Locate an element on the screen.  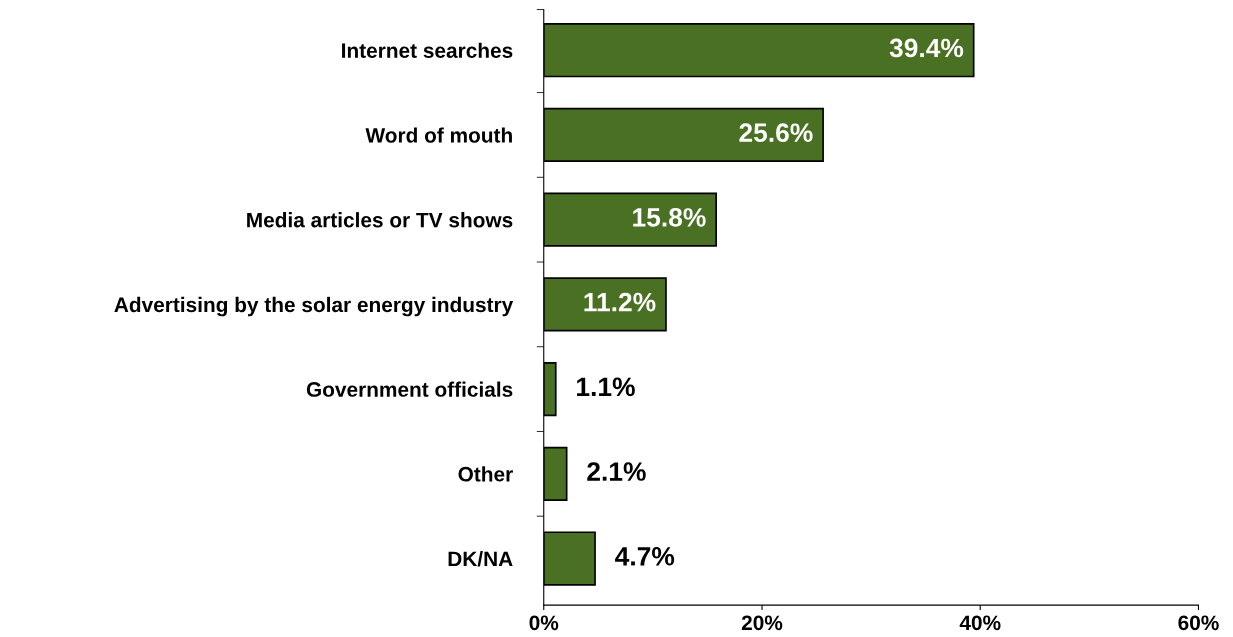
data-label: 15.8% is located at coordinates (669, 217).